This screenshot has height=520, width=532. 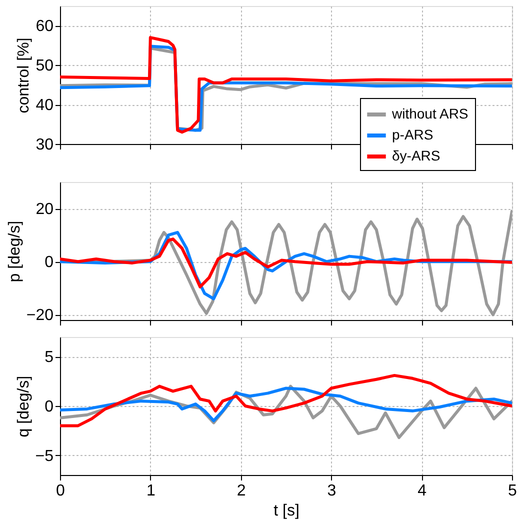 I want to click on x-tick-label: 4, so click(x=422, y=491).